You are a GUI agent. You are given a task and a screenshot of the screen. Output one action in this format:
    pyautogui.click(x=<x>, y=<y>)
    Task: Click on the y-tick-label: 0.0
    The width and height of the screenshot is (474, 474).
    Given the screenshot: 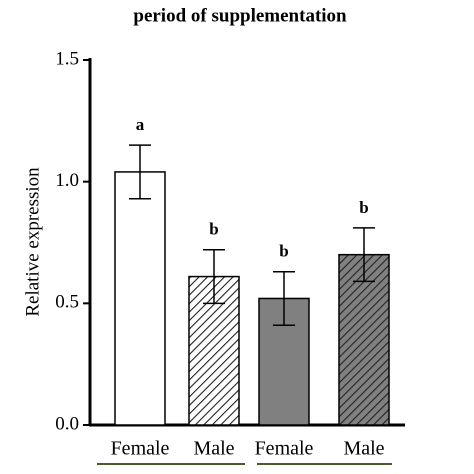 What is the action you would take?
    pyautogui.click(x=67, y=423)
    